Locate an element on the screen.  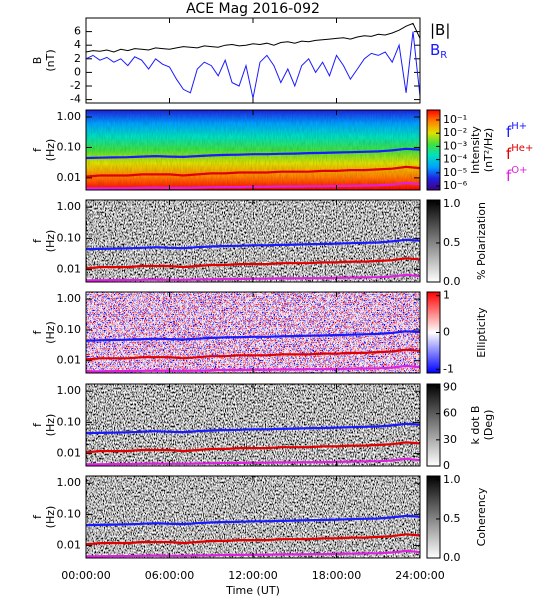
legend-subscript: He+ is located at coordinates (522, 148).